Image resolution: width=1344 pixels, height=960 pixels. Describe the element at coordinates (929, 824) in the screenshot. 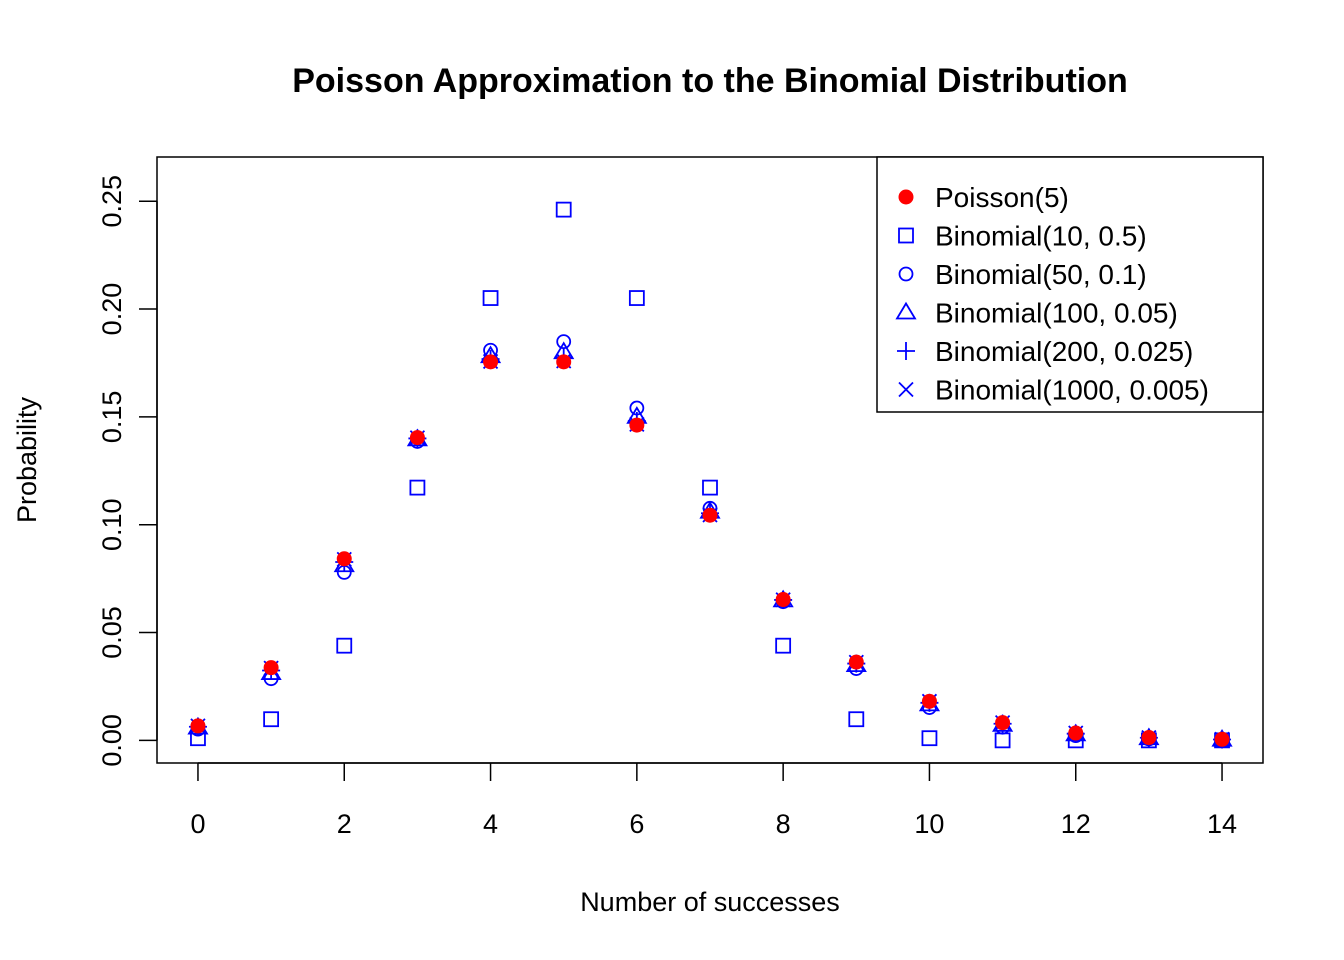

I see `x-tick-label: 10` at that location.